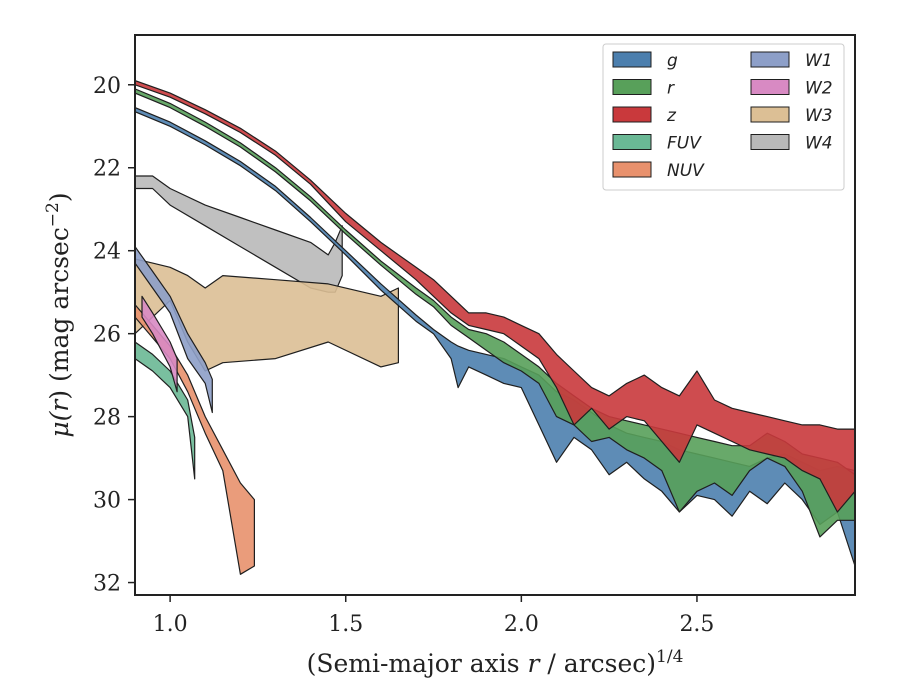 Image resolution: width=900 pixels, height=700 pixels. What do you see at coordinates (495, 662) in the screenshot?
I see `x-axis-title: (Semi-major axis r / arcsec)1/4` at bounding box center [495, 662].